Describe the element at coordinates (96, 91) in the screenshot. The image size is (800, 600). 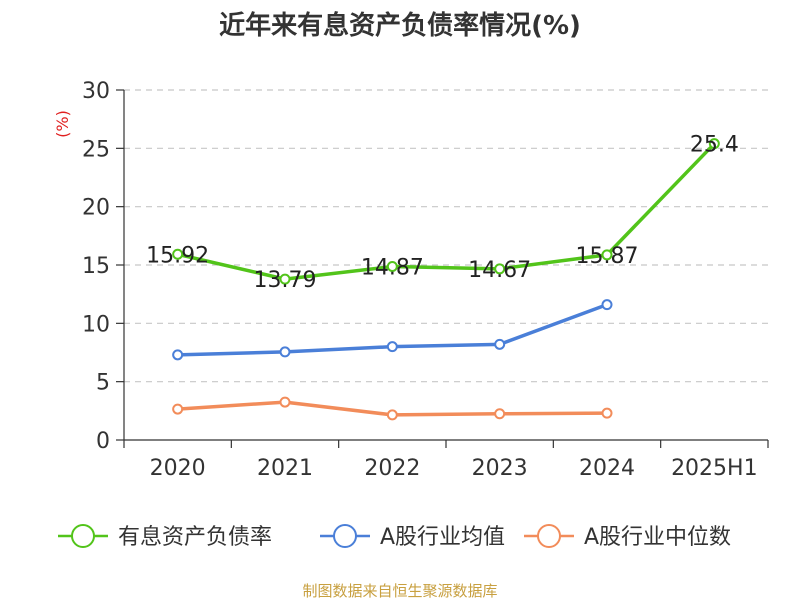
I see `y-tick-label: 30` at that location.